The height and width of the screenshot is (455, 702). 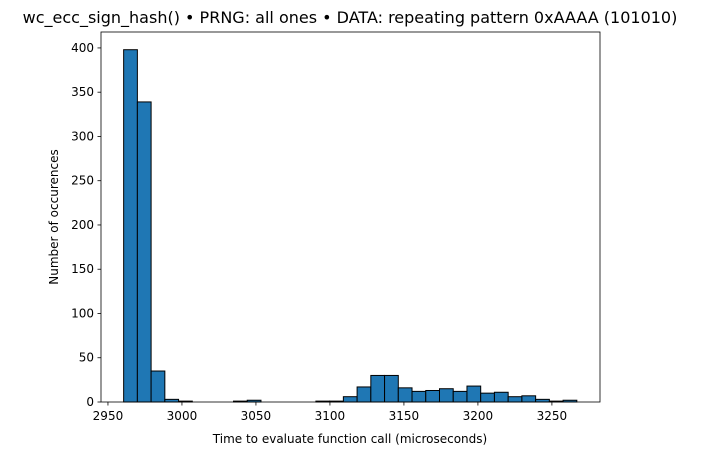 What do you see at coordinates (256, 416) in the screenshot?
I see `x-tick-label: 3050` at bounding box center [256, 416].